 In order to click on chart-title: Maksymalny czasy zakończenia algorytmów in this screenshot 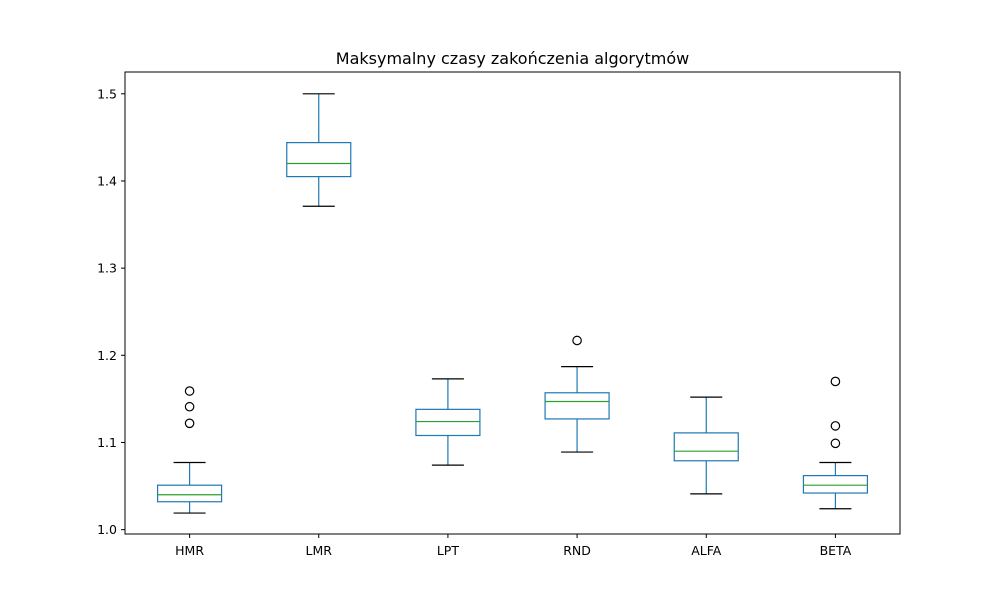, I will do `click(512, 58)`.